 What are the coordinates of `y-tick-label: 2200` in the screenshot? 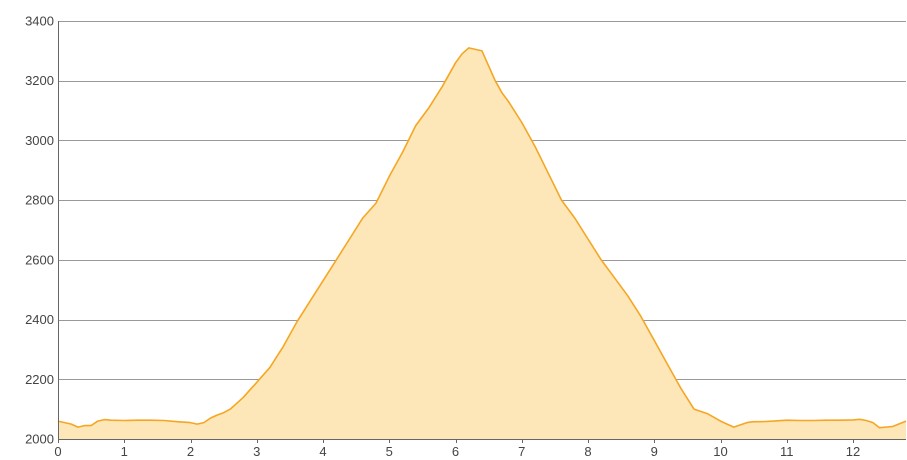 It's located at (39, 379).